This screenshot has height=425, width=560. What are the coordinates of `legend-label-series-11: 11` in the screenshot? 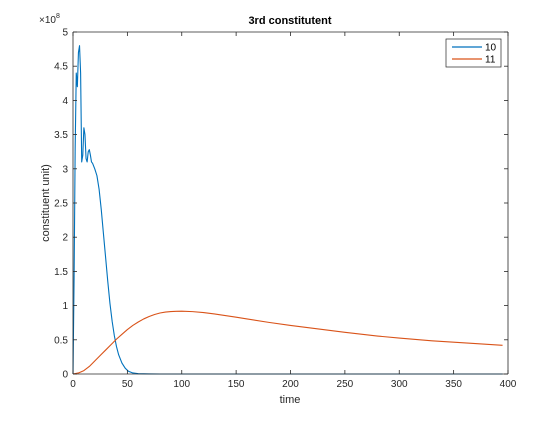 It's located at (490, 60).